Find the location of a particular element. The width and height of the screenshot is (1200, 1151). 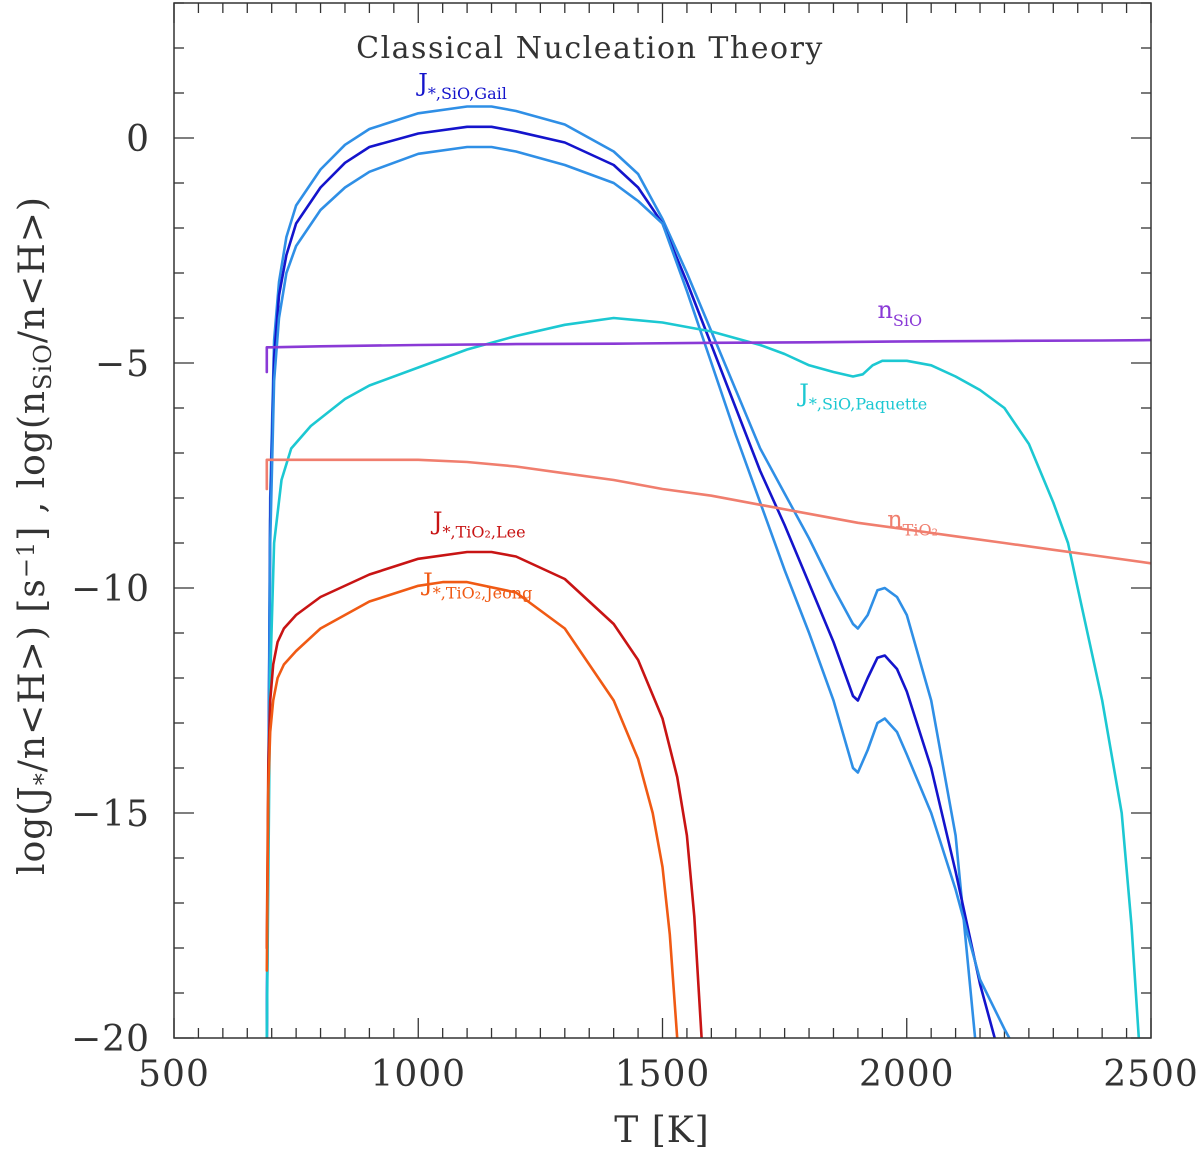

y-axis-label: log(J*/n<H>) [s−1] , log(nSiO/n<H>) is located at coordinates (34, 535).